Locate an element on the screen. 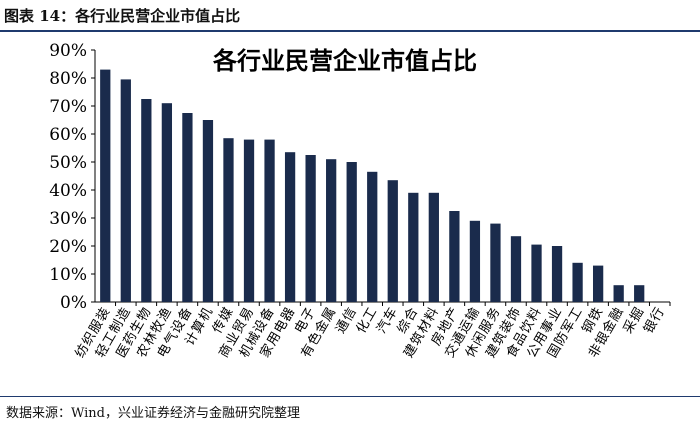 This screenshot has width=700, height=437. y-tick-label: 70% is located at coordinates (68, 107).